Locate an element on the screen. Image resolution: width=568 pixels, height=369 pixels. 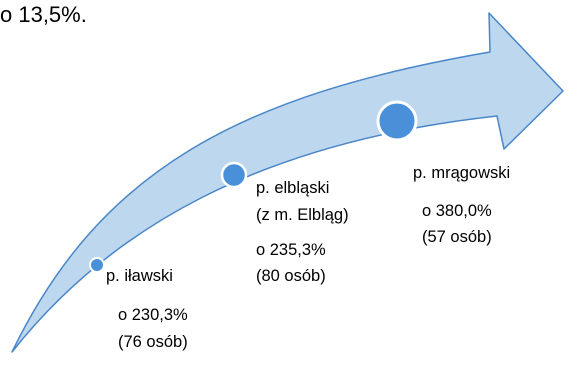
district-mragowski-change: o 380,0% is located at coordinates (457, 211).